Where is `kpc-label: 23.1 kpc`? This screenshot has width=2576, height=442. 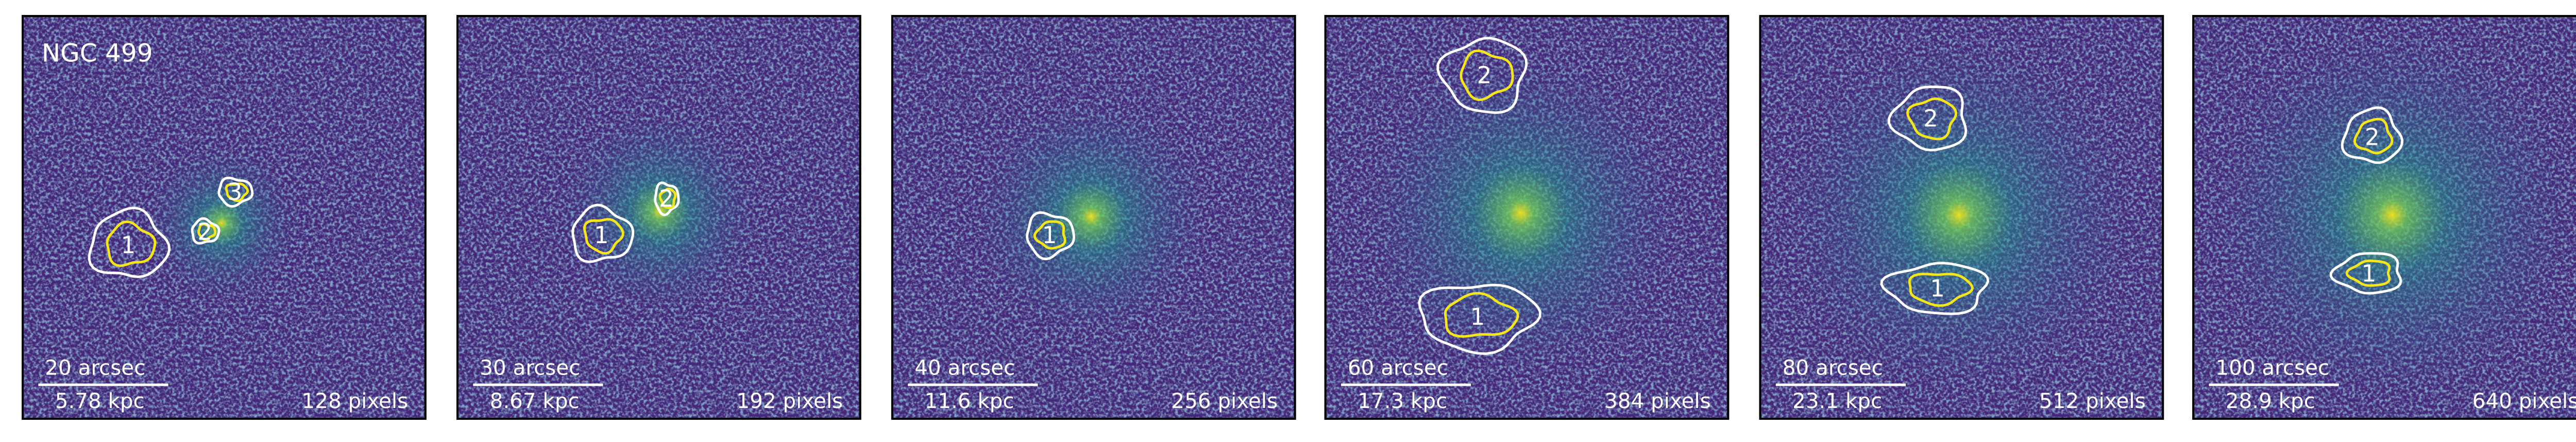
kpc-label: 23.1 kpc is located at coordinates (1837, 400).